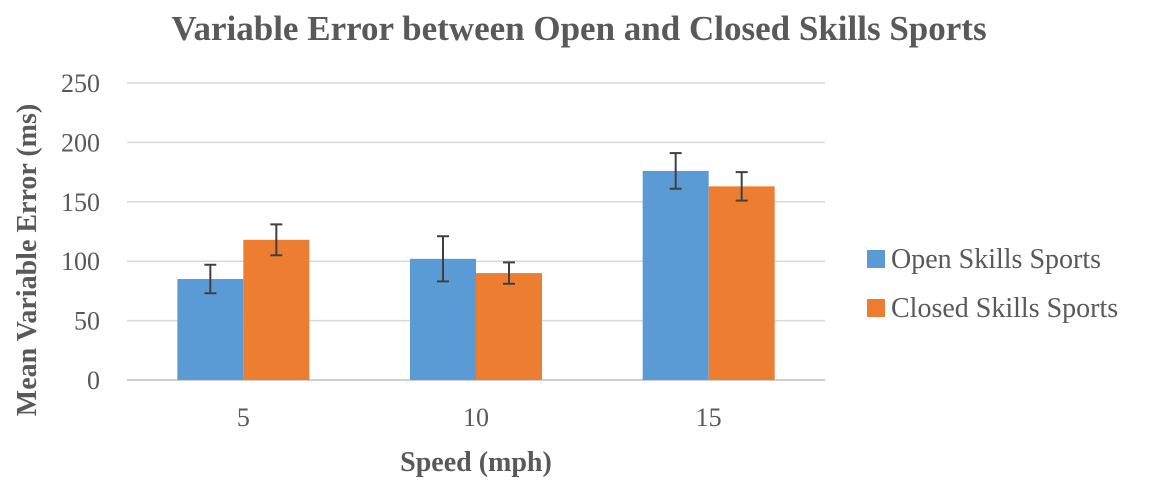 Image resolution: width=1158 pixels, height=481 pixels. Describe the element at coordinates (476, 462) in the screenshot. I see `x-axis-title: Speed (mph)` at that location.